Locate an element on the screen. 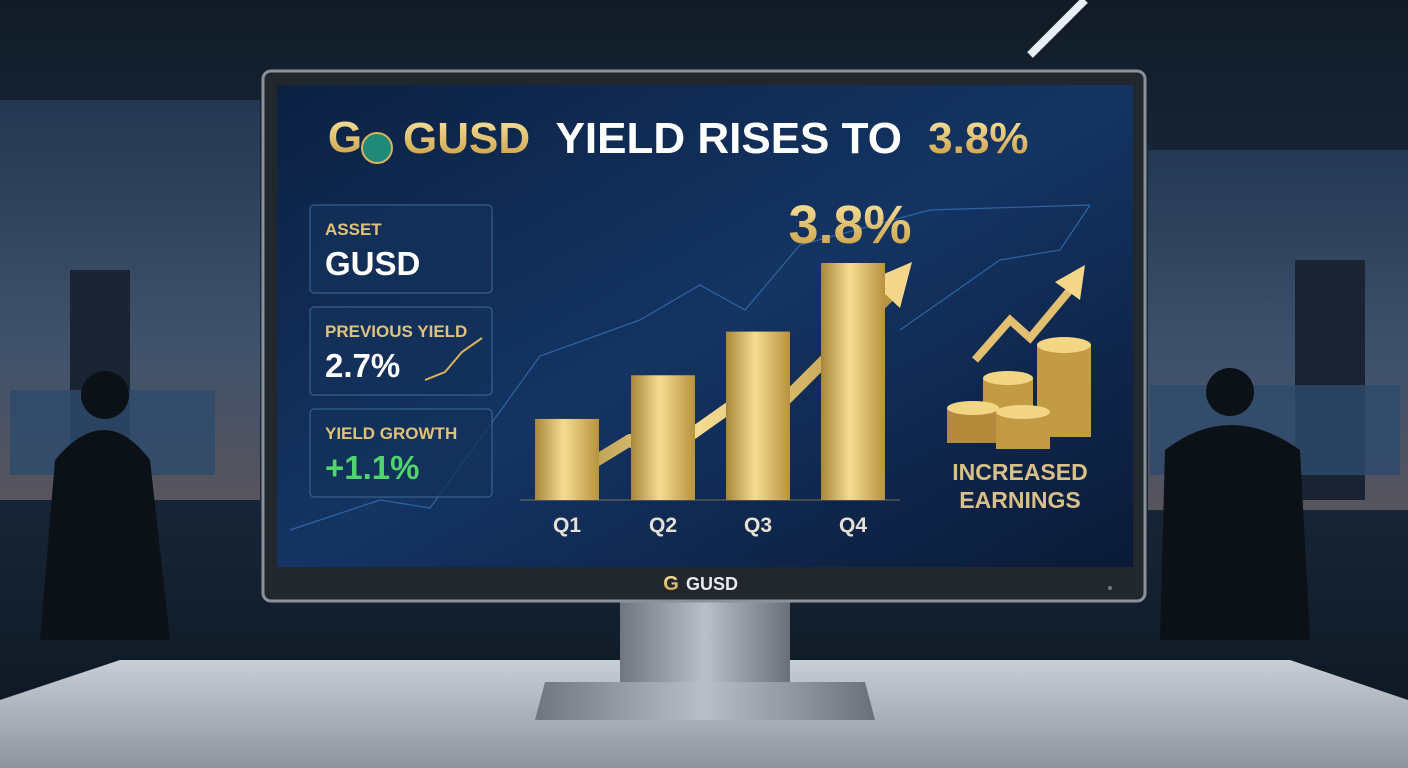 Image resolution: width=1408 pixels, height=768 pixels. brand-name: GUSD is located at coordinates (712, 584).